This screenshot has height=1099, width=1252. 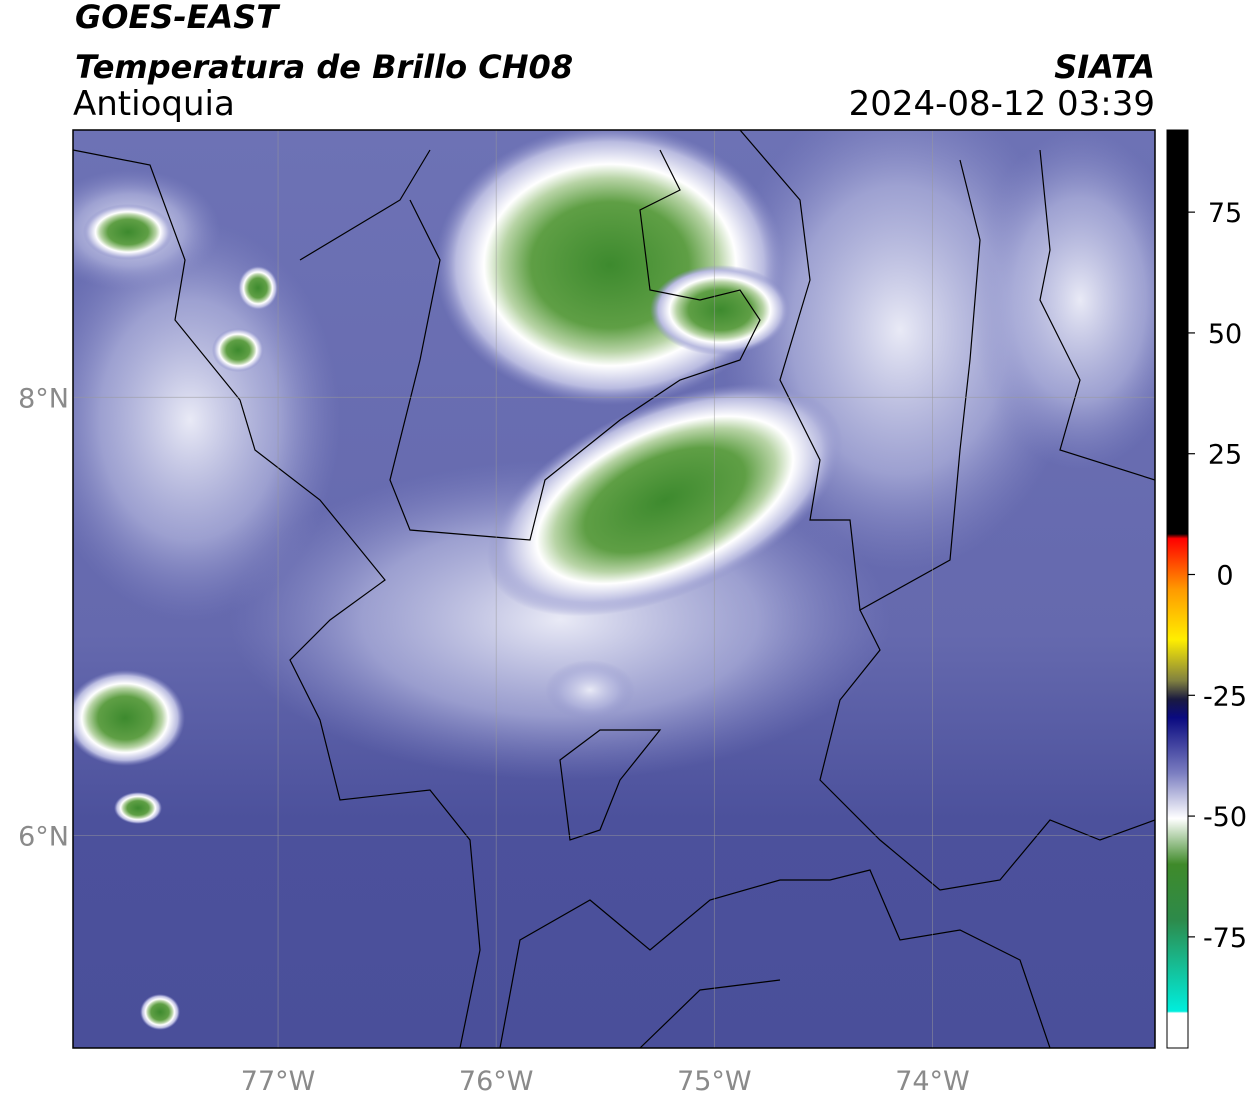 What do you see at coordinates (43, 836) in the screenshot?
I see `y-tick-label: 6°N` at bounding box center [43, 836].